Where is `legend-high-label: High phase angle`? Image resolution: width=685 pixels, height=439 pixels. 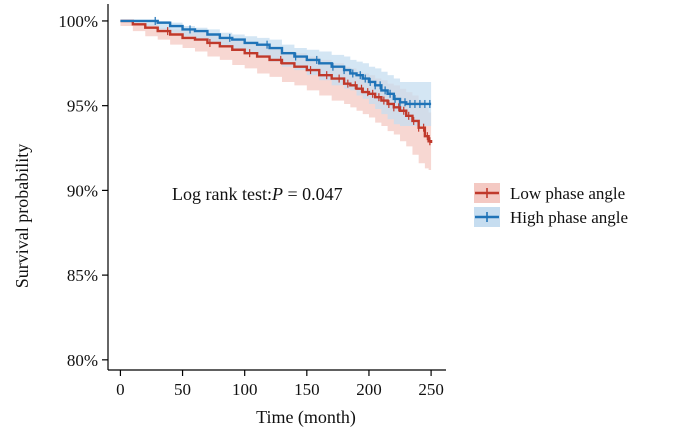 legend-high-label: High phase angle is located at coordinates (569, 217).